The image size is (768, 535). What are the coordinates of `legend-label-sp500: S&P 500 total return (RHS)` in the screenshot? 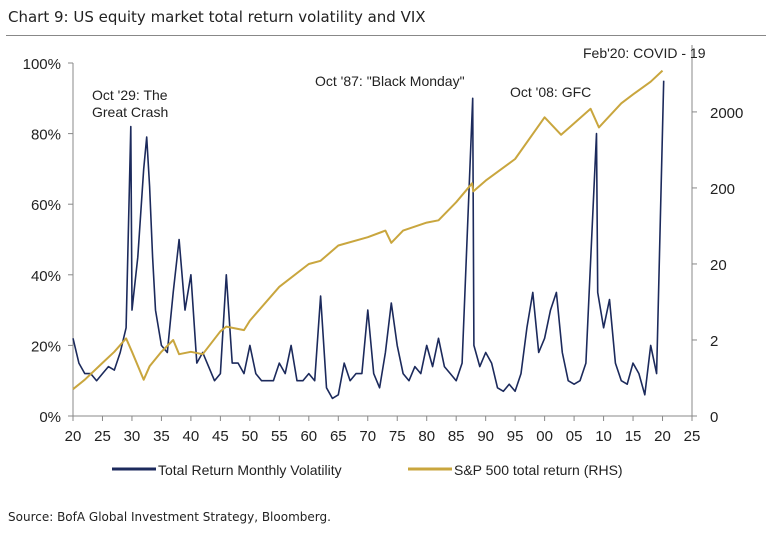 It's located at (538, 470).